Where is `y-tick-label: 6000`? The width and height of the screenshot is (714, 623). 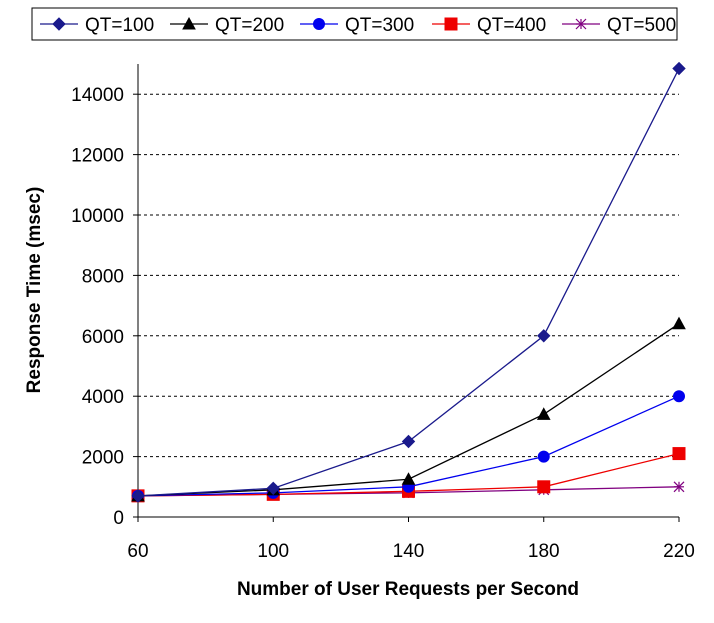
y-tick-label: 6000 is located at coordinates (103, 337).